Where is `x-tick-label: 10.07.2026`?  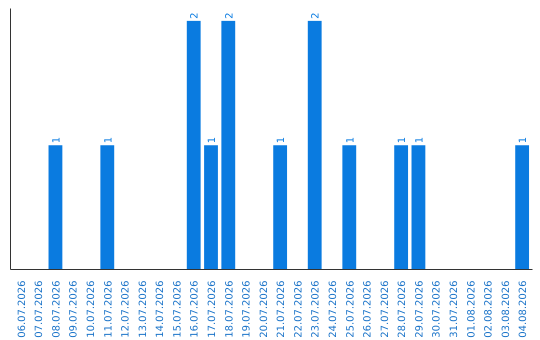 x-tick-label: 10.07.2026 is located at coordinates (92, 309).